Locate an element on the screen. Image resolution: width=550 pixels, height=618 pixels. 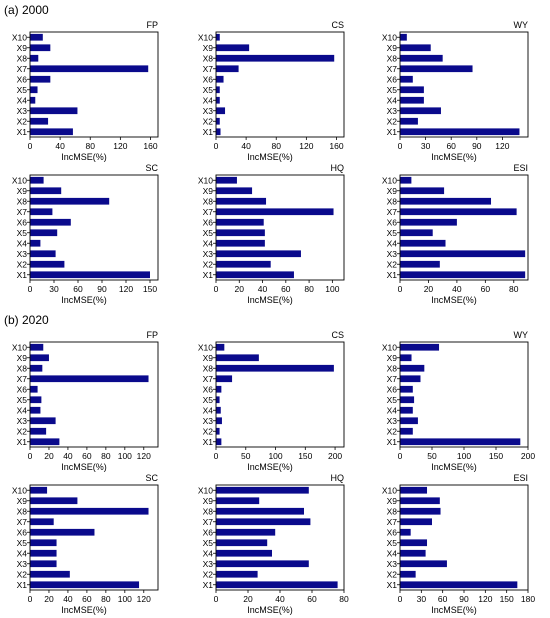
x-tick-label: 100 is located at coordinates (464, 456).